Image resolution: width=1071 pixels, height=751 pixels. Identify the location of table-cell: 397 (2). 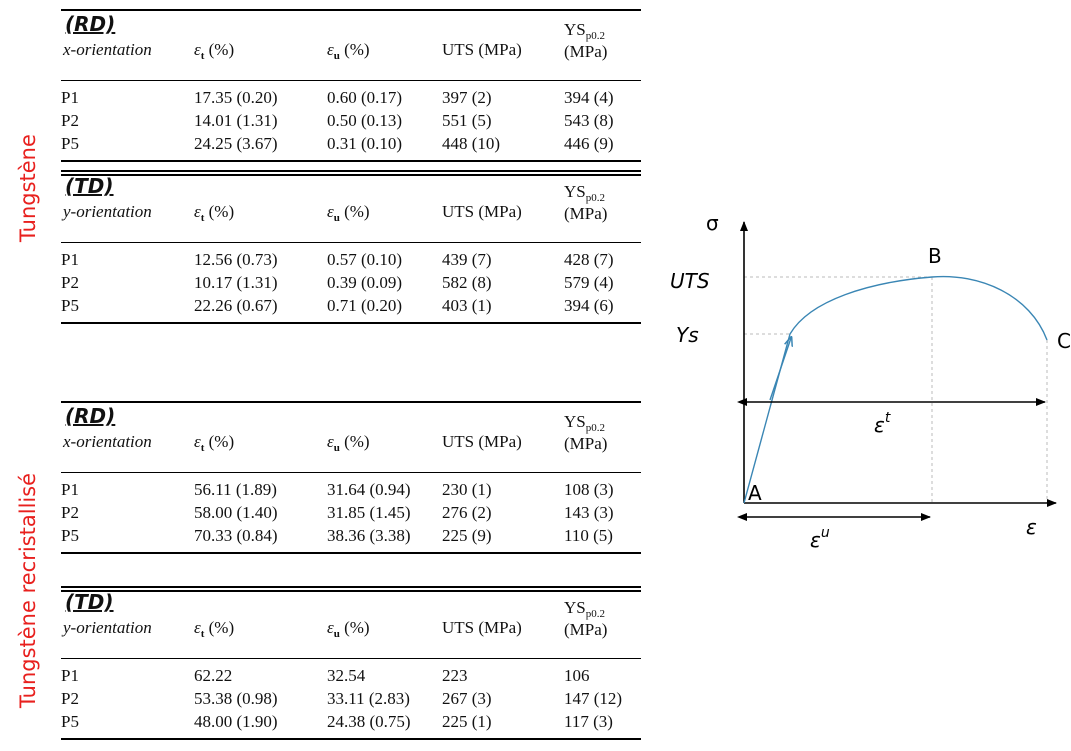
(467, 97).